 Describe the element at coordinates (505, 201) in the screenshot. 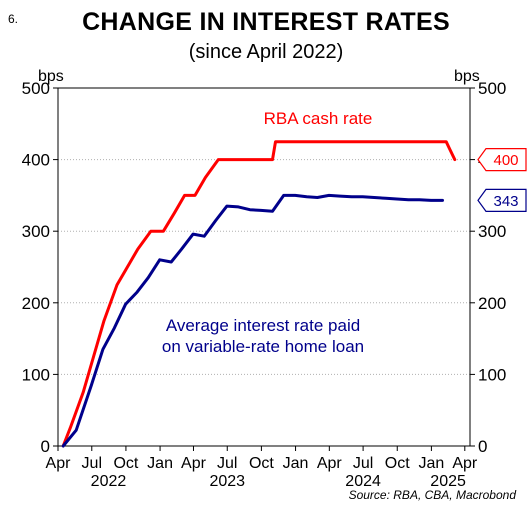

I see `end-value-label: 343` at that location.